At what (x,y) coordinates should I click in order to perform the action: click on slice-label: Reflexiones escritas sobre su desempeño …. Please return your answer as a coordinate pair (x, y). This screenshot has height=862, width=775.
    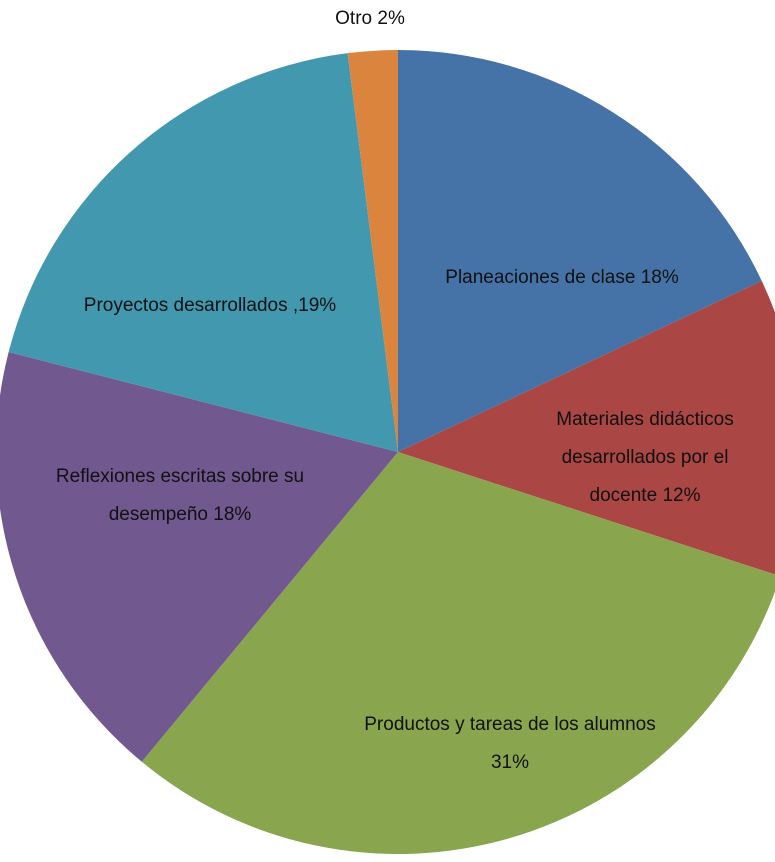
    Looking at the image, I should click on (180, 496).